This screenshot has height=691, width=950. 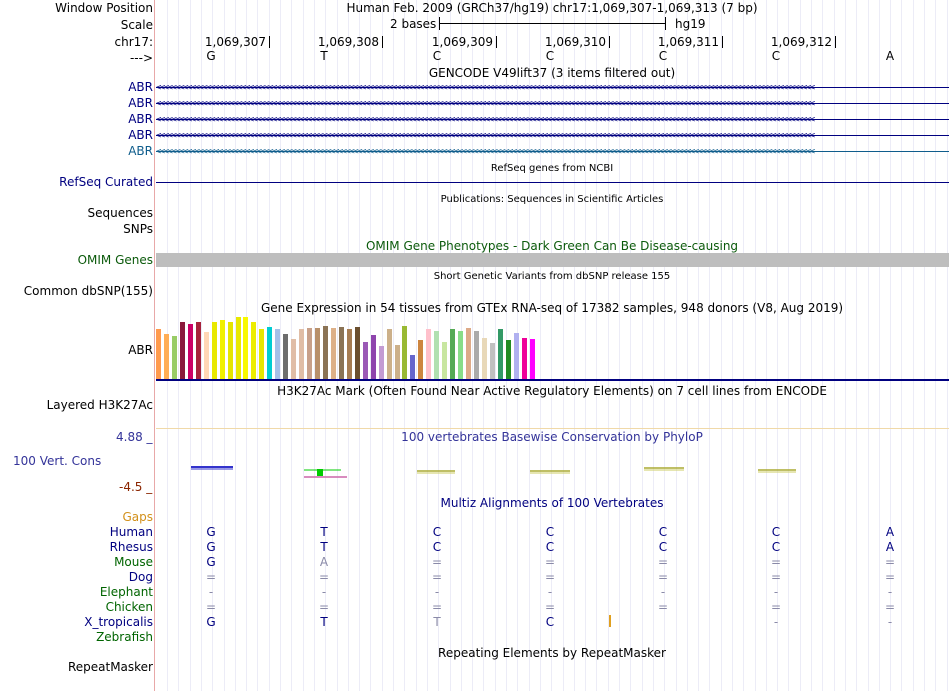 What do you see at coordinates (110, 667) in the screenshot?
I see `repeatmasker-track-label: RepeatMasker` at bounding box center [110, 667].